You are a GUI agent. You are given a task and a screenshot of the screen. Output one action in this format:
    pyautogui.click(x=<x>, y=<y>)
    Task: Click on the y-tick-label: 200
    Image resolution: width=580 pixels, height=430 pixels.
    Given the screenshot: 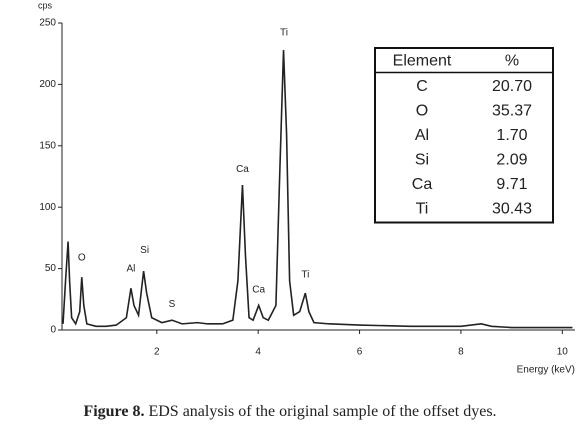 What is the action you would take?
    pyautogui.click(x=47, y=84)
    